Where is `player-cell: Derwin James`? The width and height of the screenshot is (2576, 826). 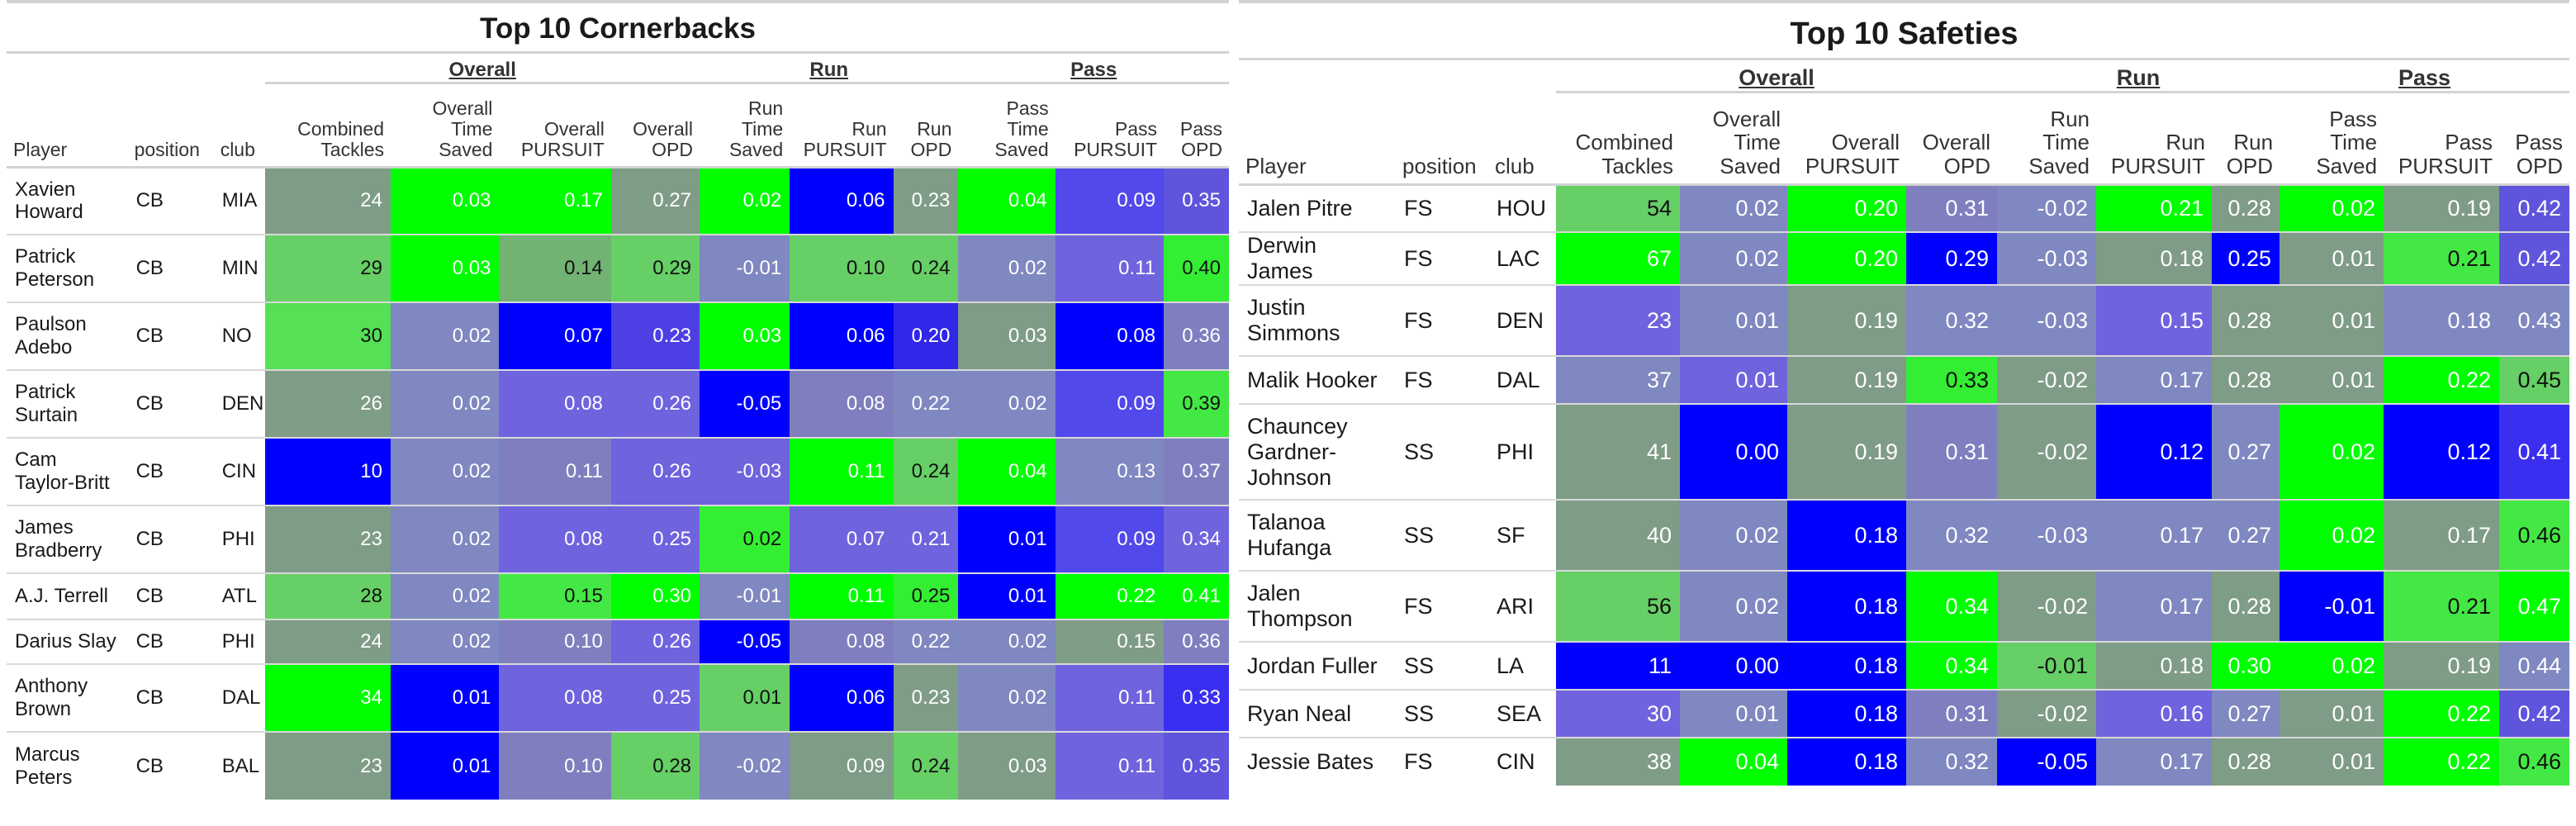
player-cell: Derwin James is located at coordinates (1317, 258).